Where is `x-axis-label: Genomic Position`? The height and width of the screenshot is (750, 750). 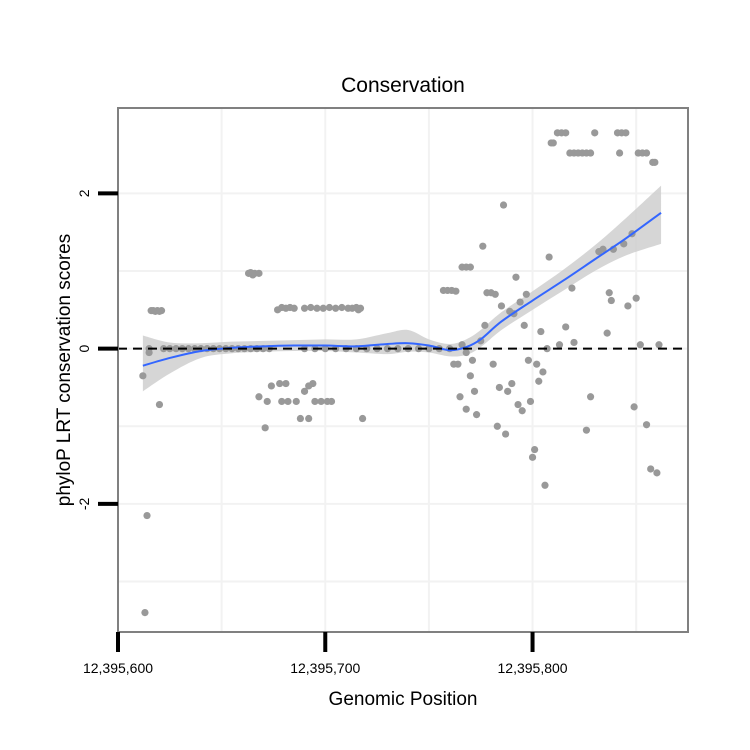 x-axis-label: Genomic Position is located at coordinates (403, 699).